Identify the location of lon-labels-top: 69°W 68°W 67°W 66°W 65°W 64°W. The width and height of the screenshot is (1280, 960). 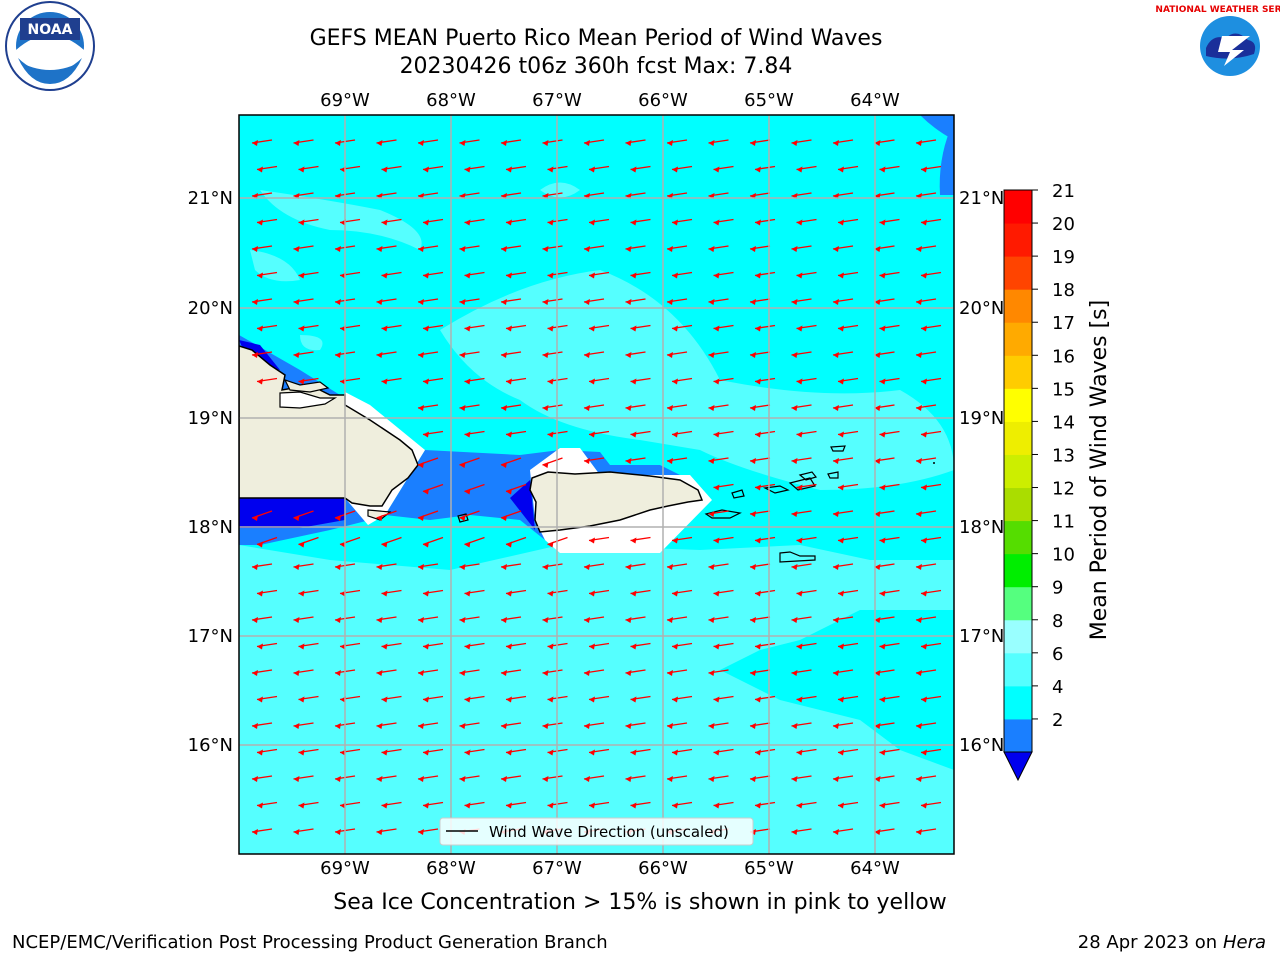
(610, 100).